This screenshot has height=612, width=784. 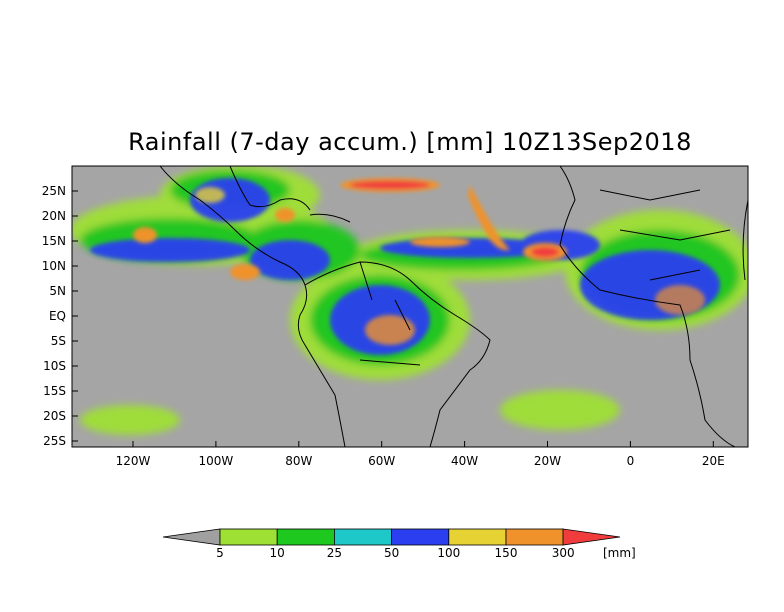 I want to click on lat-tick-label: 20N, so click(x=54, y=216).